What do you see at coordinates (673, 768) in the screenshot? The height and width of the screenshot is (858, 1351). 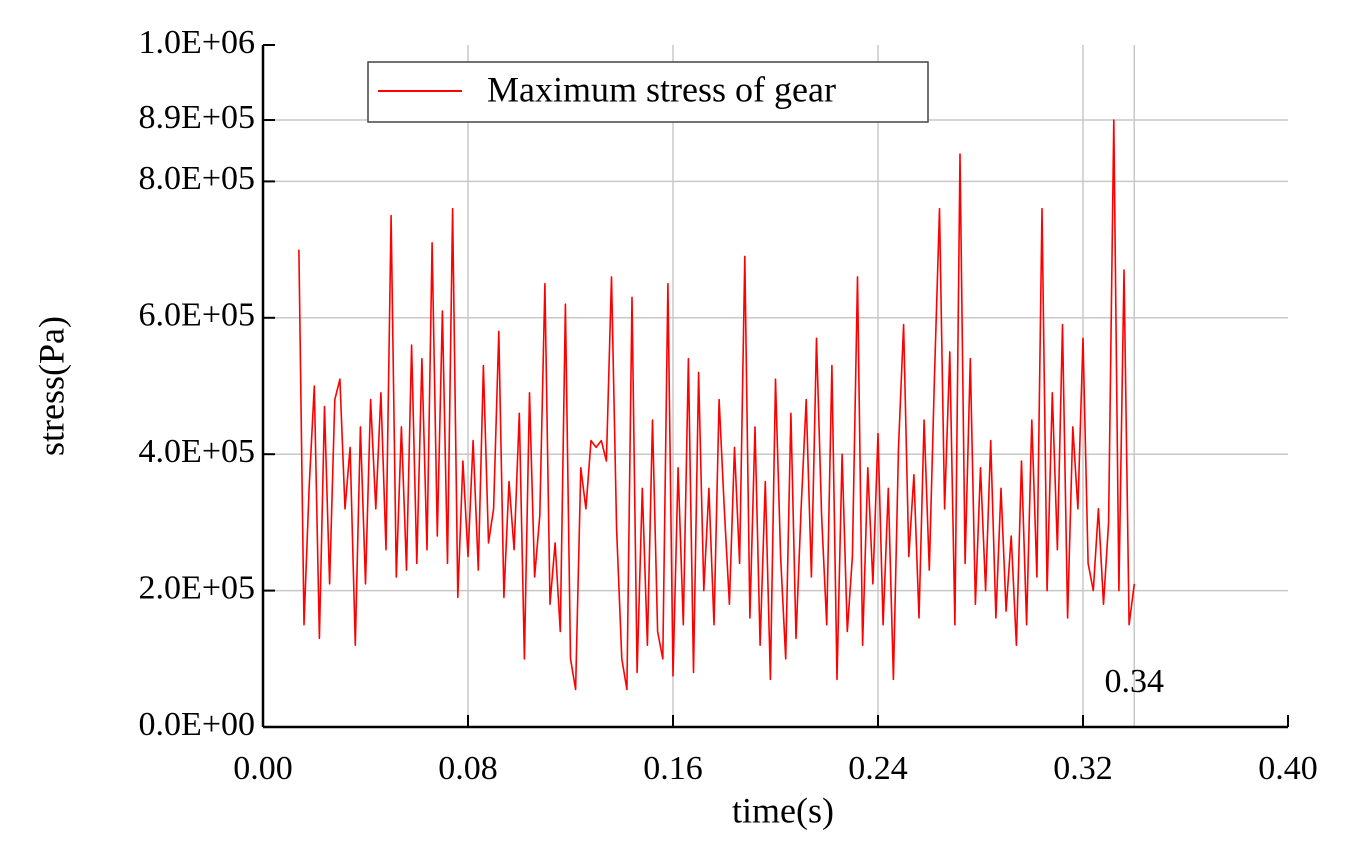 I see `x-tick-label: 0.16` at bounding box center [673, 768].